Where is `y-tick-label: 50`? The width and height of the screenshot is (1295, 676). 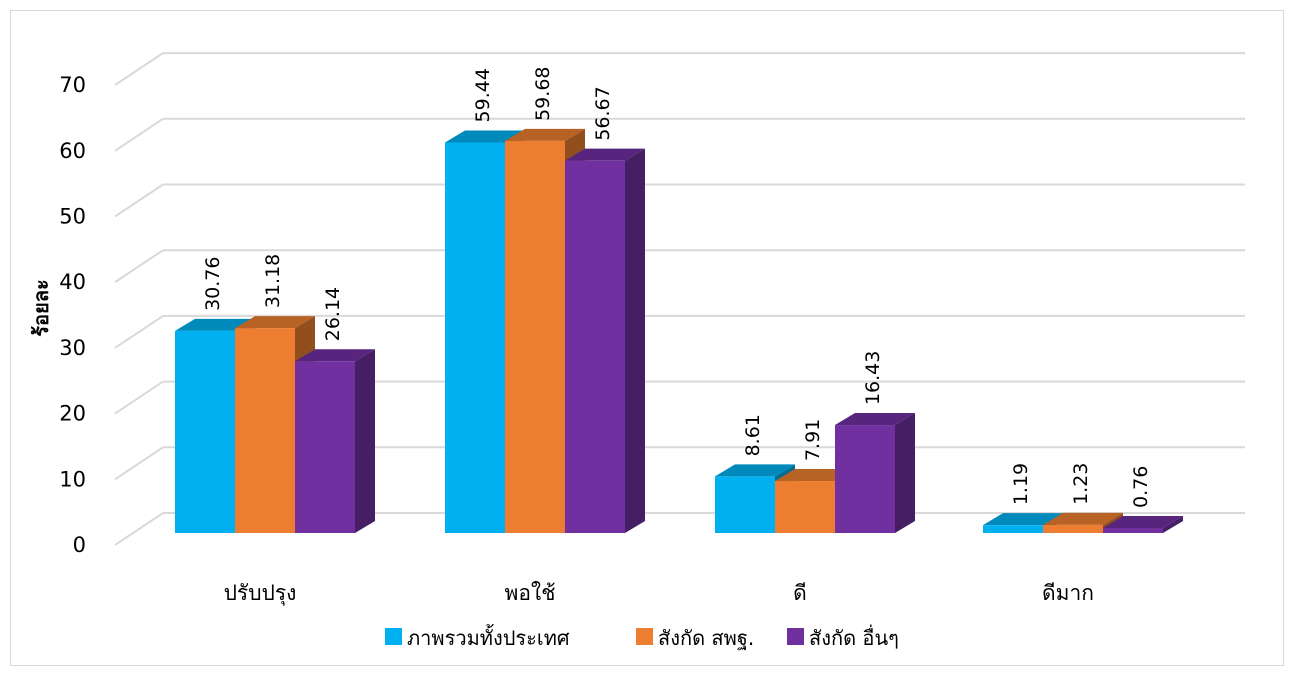
y-tick-label: 50 is located at coordinates (72, 217).